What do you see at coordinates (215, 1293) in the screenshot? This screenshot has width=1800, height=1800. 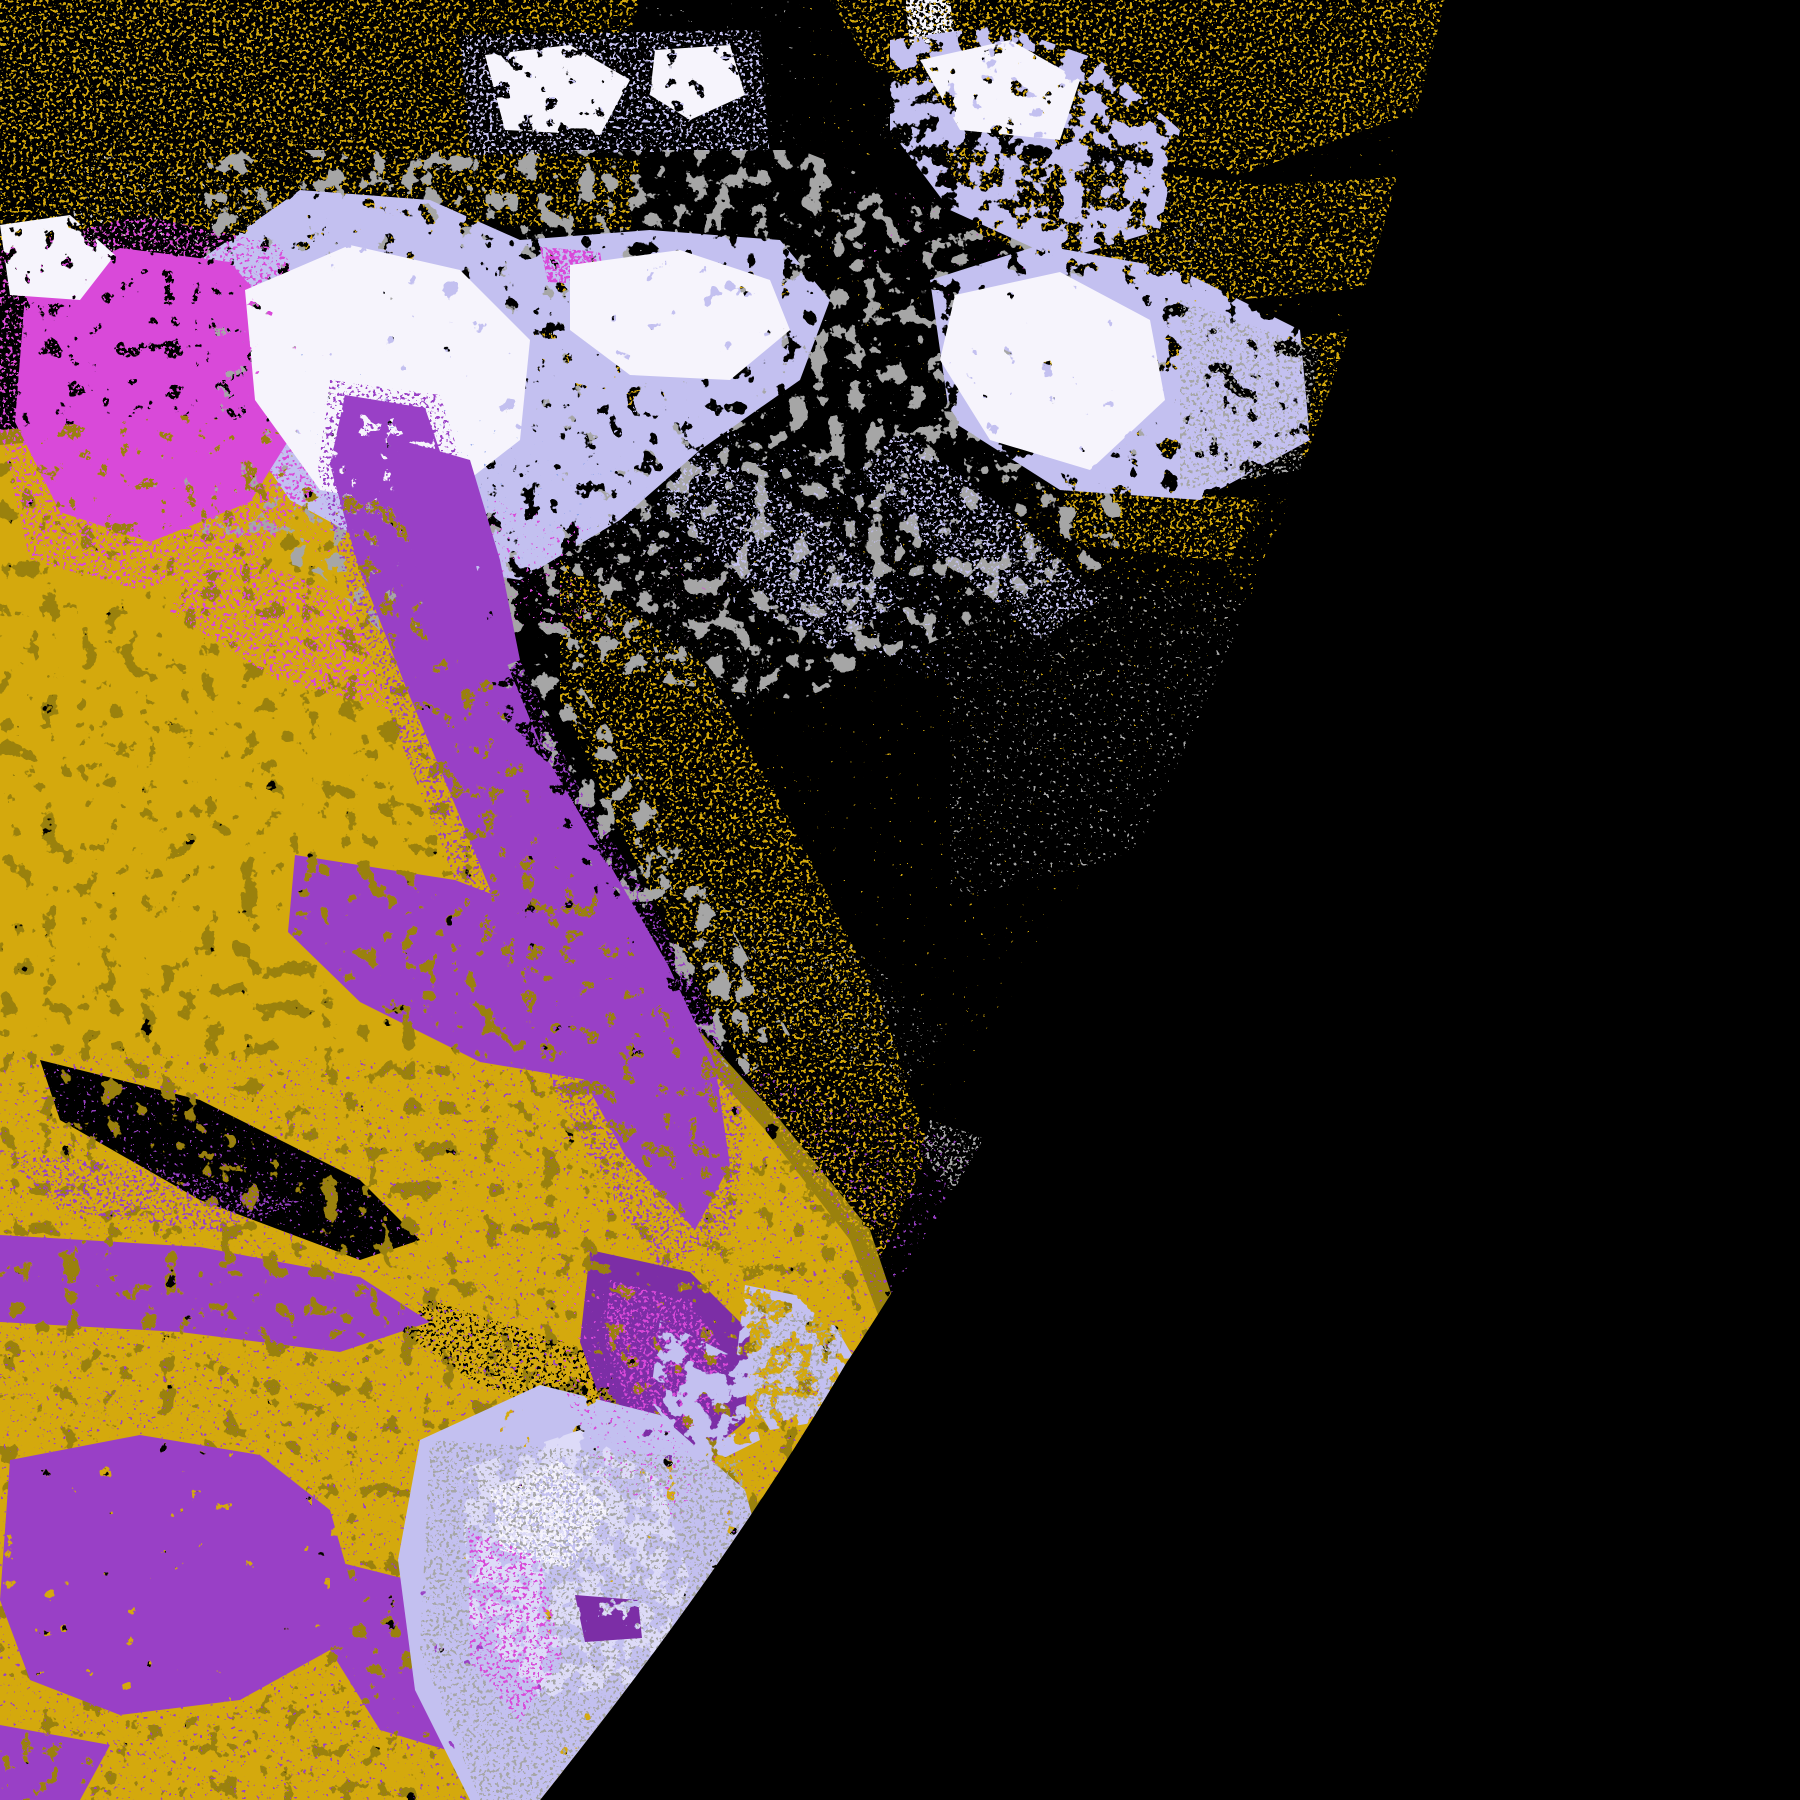 I see `purple-horizontal-band` at bounding box center [215, 1293].